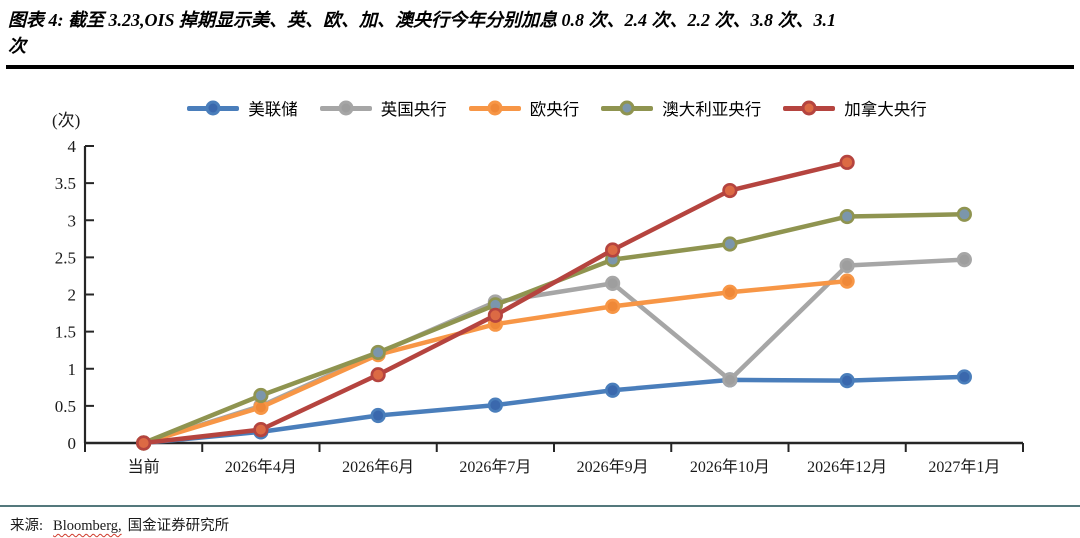  What do you see at coordinates (72, 220) in the screenshot?
I see `svg-text: 3` at bounding box center [72, 220].